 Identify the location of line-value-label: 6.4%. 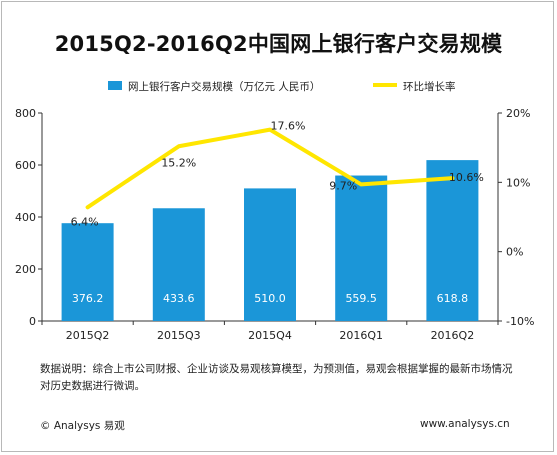
(85, 221).